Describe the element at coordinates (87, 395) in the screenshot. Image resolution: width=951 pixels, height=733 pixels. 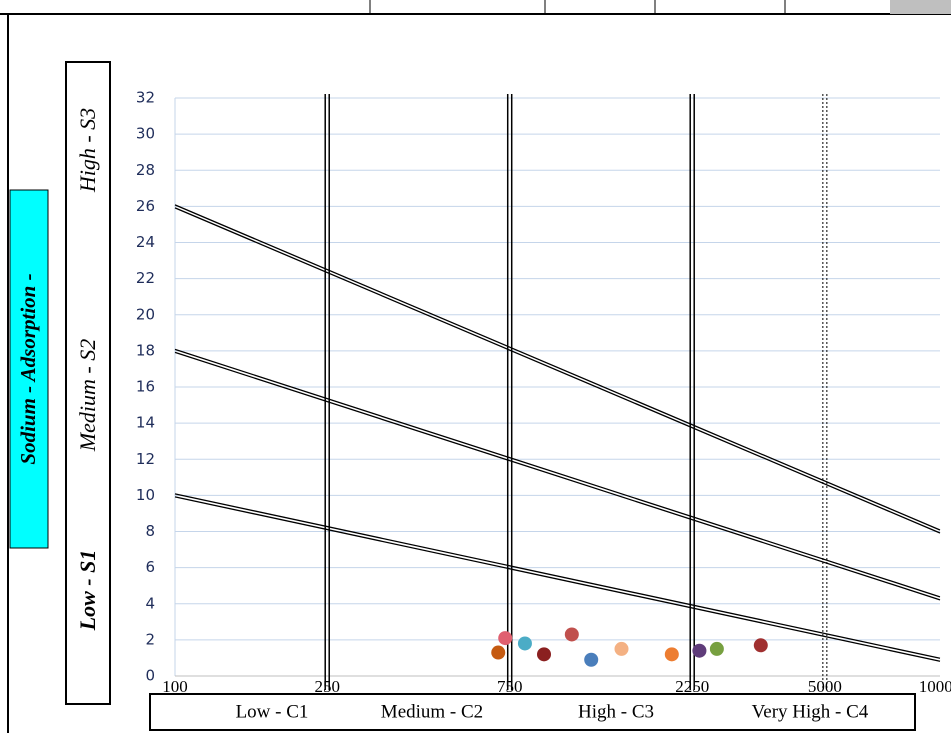
I see `y-zone-label: Medium - S2` at that location.